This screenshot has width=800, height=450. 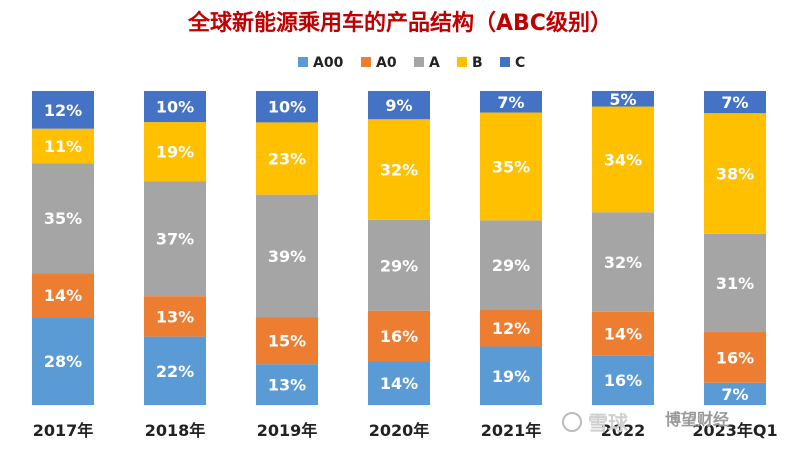 What do you see at coordinates (520, 63) in the screenshot?
I see `legend-label-c: C` at bounding box center [520, 63].